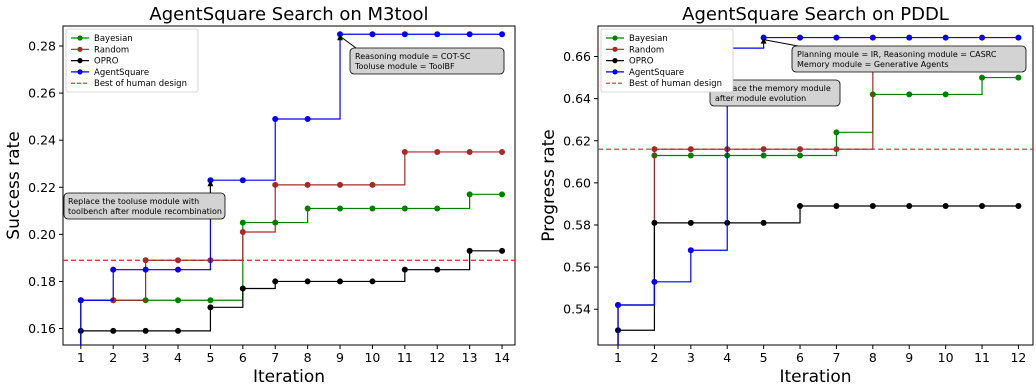  What do you see at coordinates (288, 14) in the screenshot?
I see `chart-title: AgentSquare Search on M3tool` at bounding box center [288, 14].